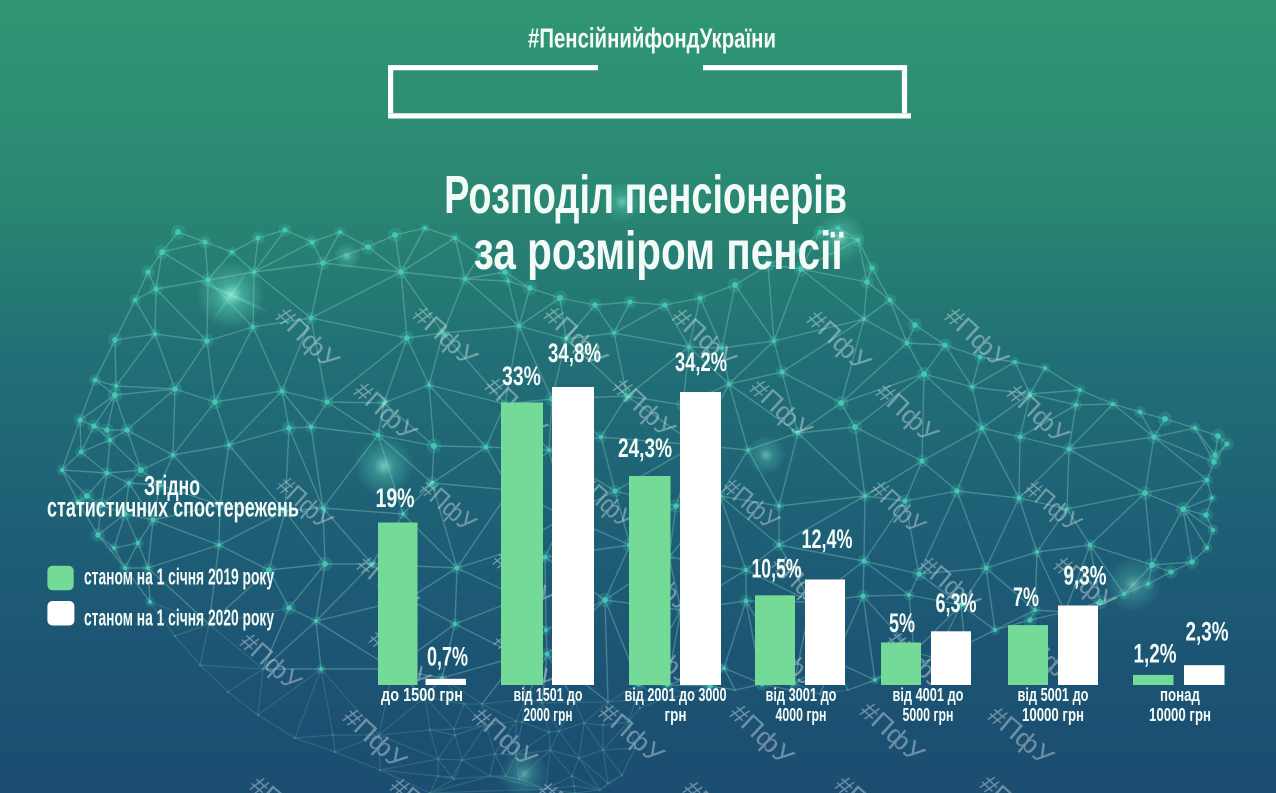 This screenshot has width=1276, height=793. I want to click on svg-text: Розподіл пенсіонерів, so click(645, 195).